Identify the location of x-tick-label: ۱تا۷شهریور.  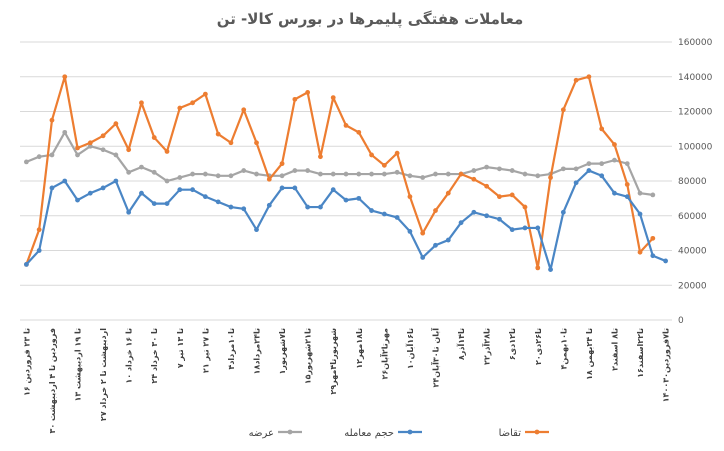
(282, 351).